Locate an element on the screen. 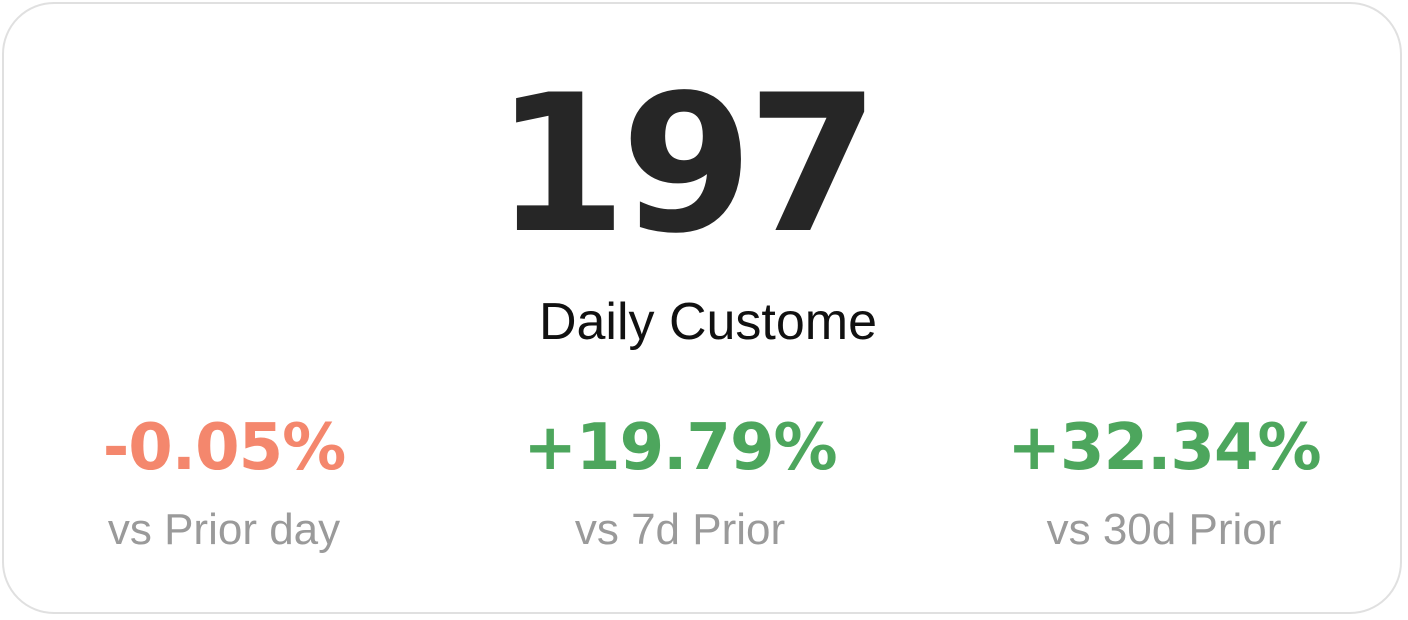 This screenshot has height=620, width=1408. comparison-caption: vs Prior day is located at coordinates (224, 529).